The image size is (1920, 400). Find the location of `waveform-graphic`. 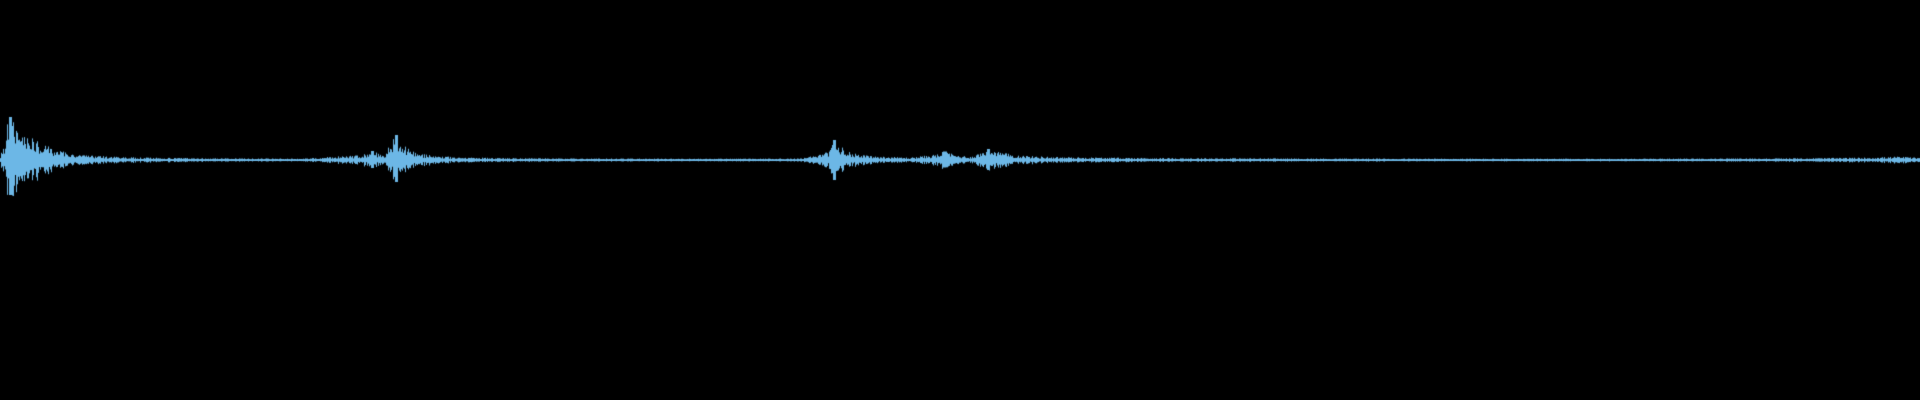

waveform-graphic is located at coordinates (960, 160).